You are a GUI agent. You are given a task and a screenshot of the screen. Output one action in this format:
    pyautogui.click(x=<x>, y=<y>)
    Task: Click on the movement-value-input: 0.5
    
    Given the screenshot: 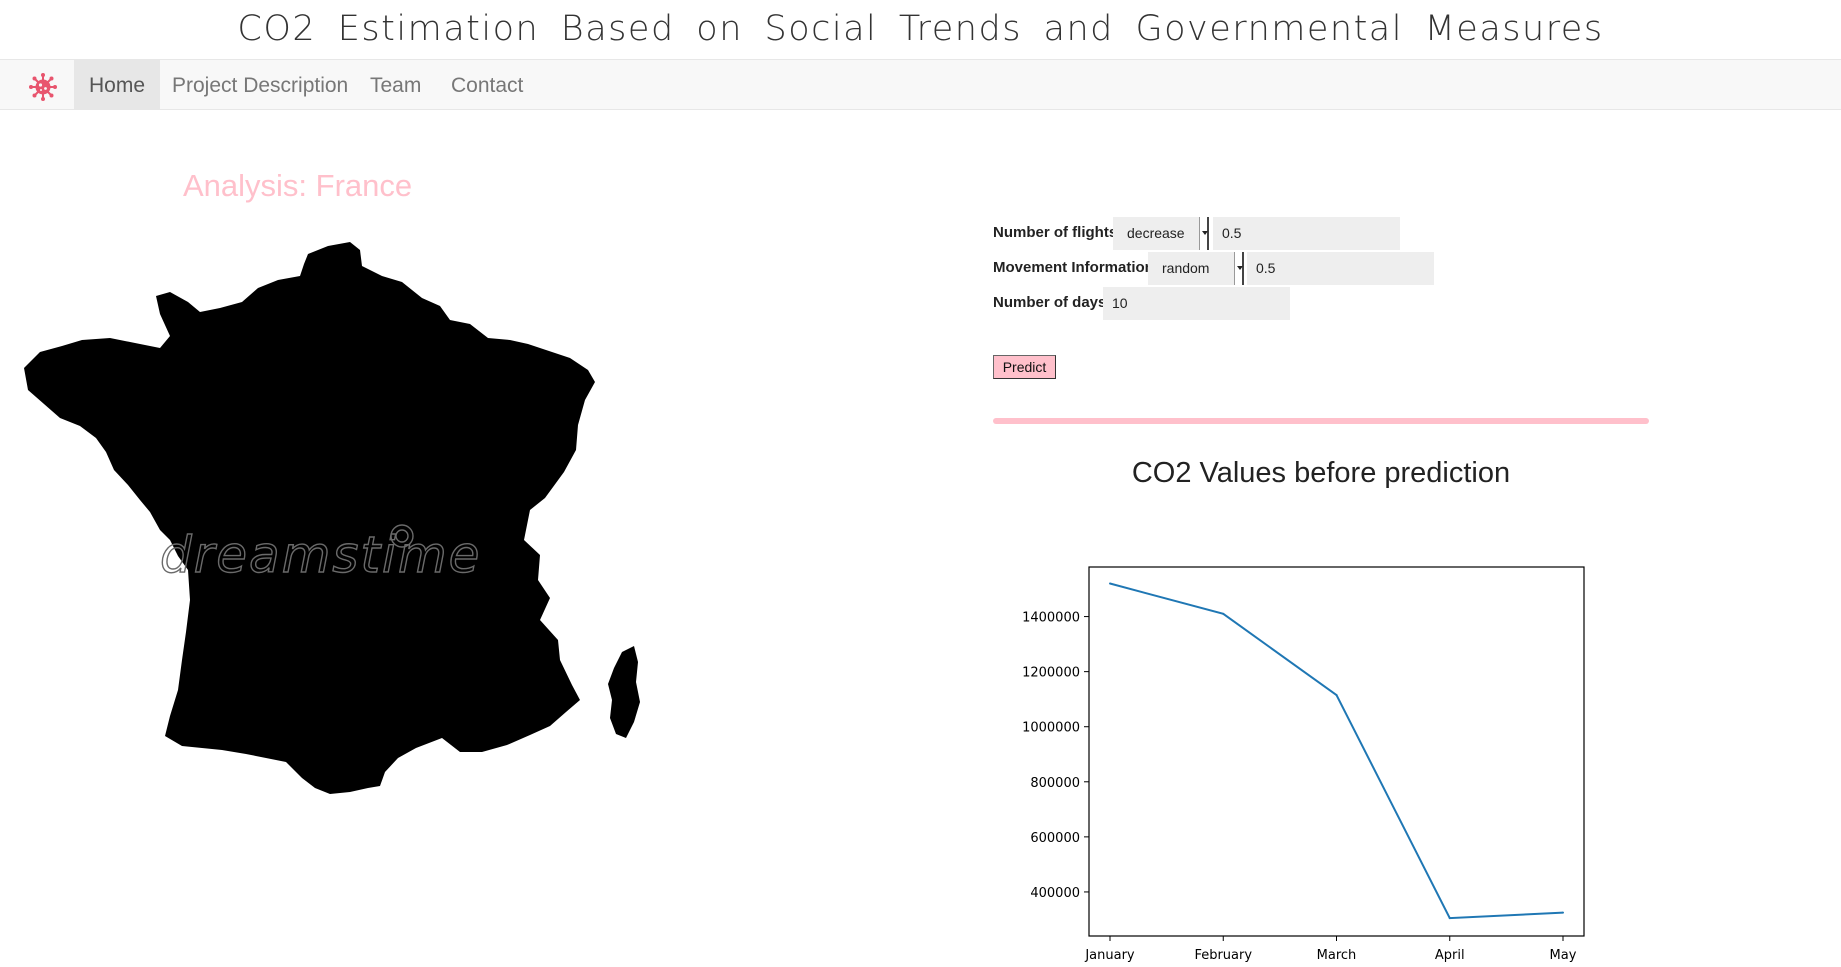 What is the action you would take?
    pyautogui.click(x=1340, y=268)
    